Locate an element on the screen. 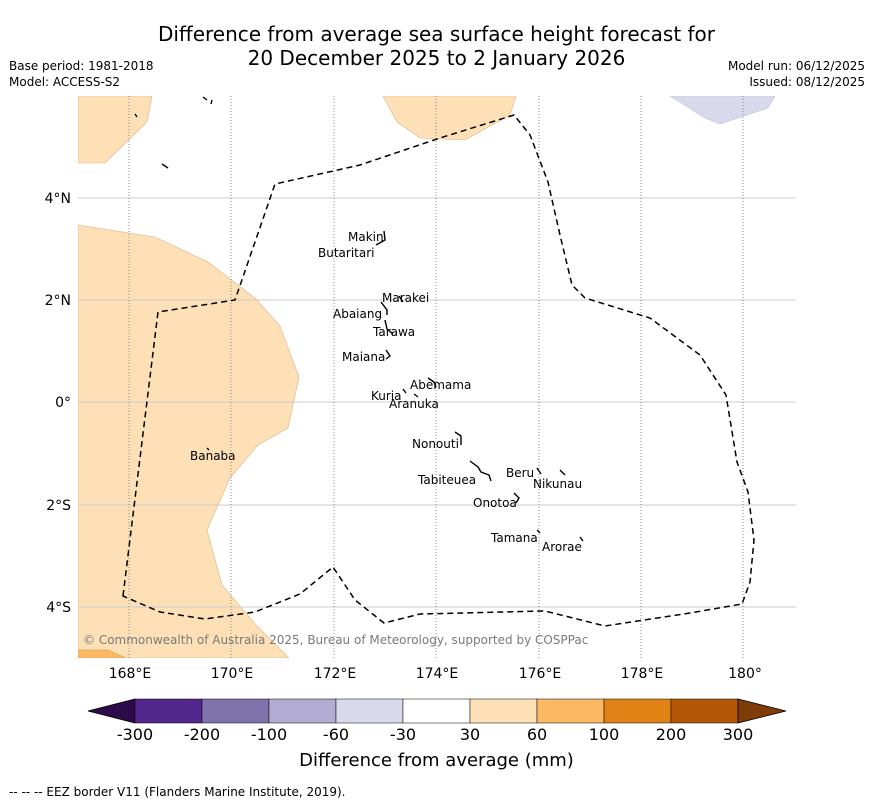  island-kuria is located at coordinates (404, 391).